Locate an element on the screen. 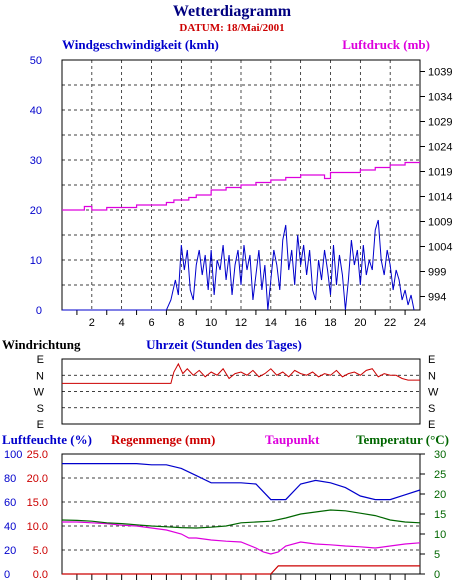 This screenshot has width=461, height=585. y-tick-label: 20 is located at coordinates (36, 211).